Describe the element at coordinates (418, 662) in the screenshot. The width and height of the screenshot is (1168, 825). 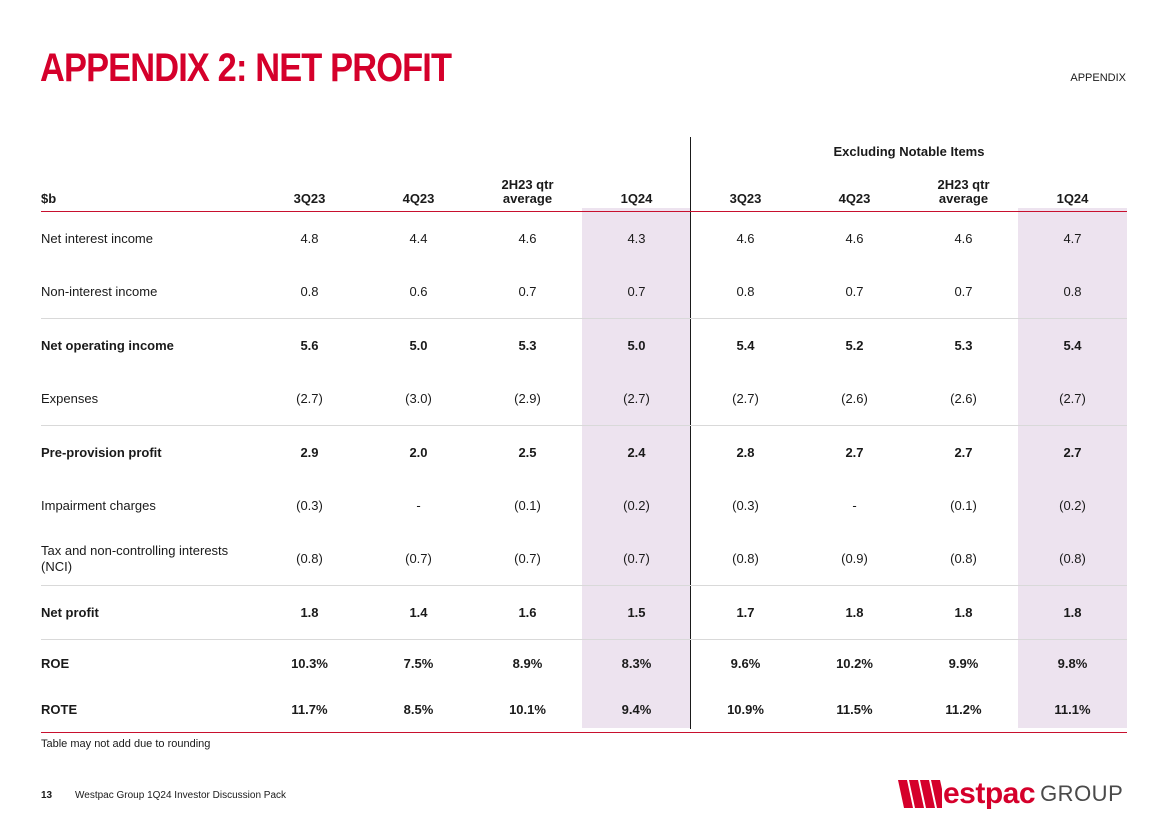
I see `table-cell: 7.5%` at that location.